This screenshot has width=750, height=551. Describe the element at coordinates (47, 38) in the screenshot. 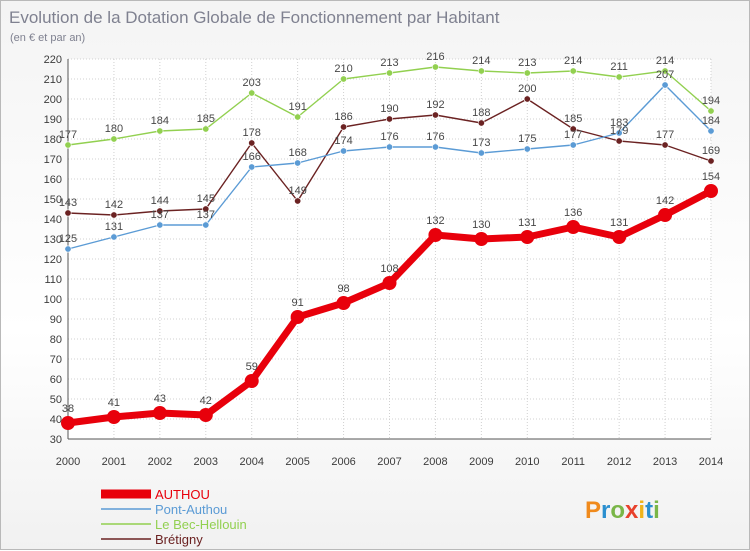

I see `chart-subtitle: (en € et par an)` at that location.